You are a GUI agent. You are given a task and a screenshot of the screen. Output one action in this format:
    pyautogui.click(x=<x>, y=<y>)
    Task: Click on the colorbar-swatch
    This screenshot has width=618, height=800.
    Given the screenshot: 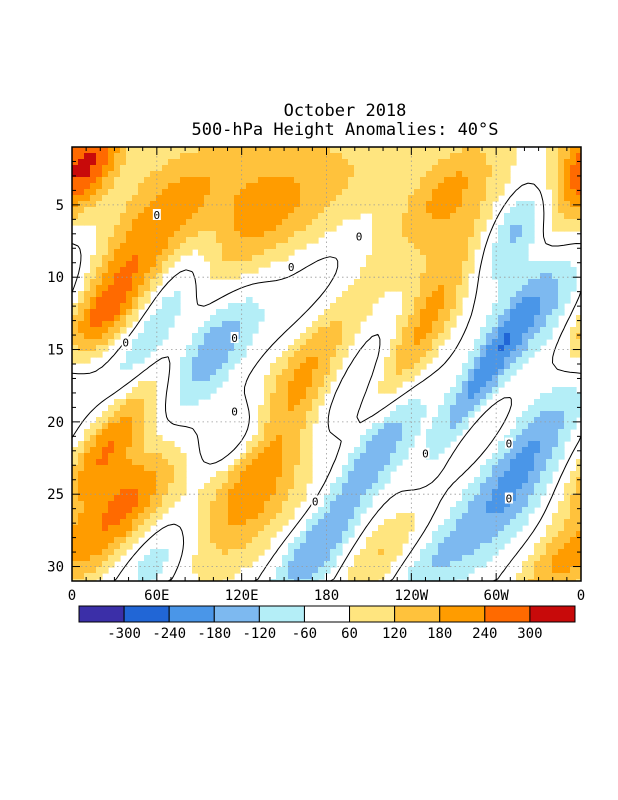 What is the action you would take?
    pyautogui.click(x=552, y=614)
    